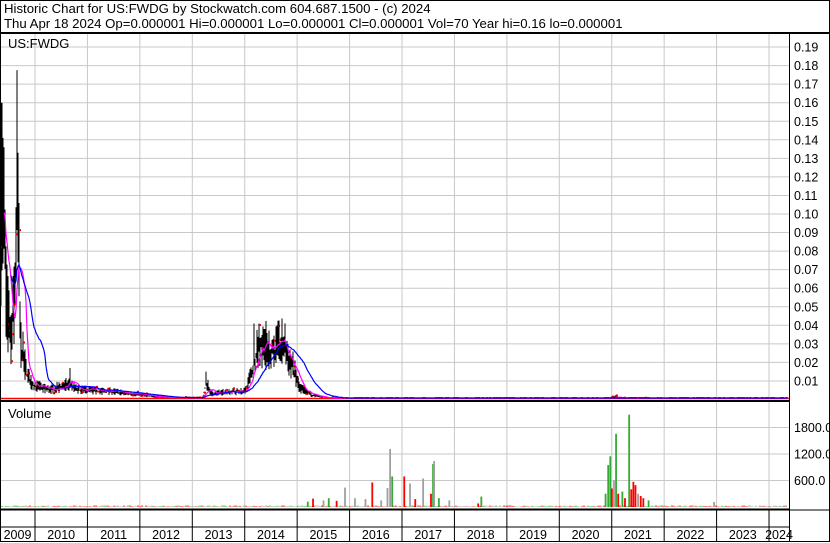 This screenshot has width=830, height=543. I want to click on price-tick-label: 0.15, so click(806, 122).